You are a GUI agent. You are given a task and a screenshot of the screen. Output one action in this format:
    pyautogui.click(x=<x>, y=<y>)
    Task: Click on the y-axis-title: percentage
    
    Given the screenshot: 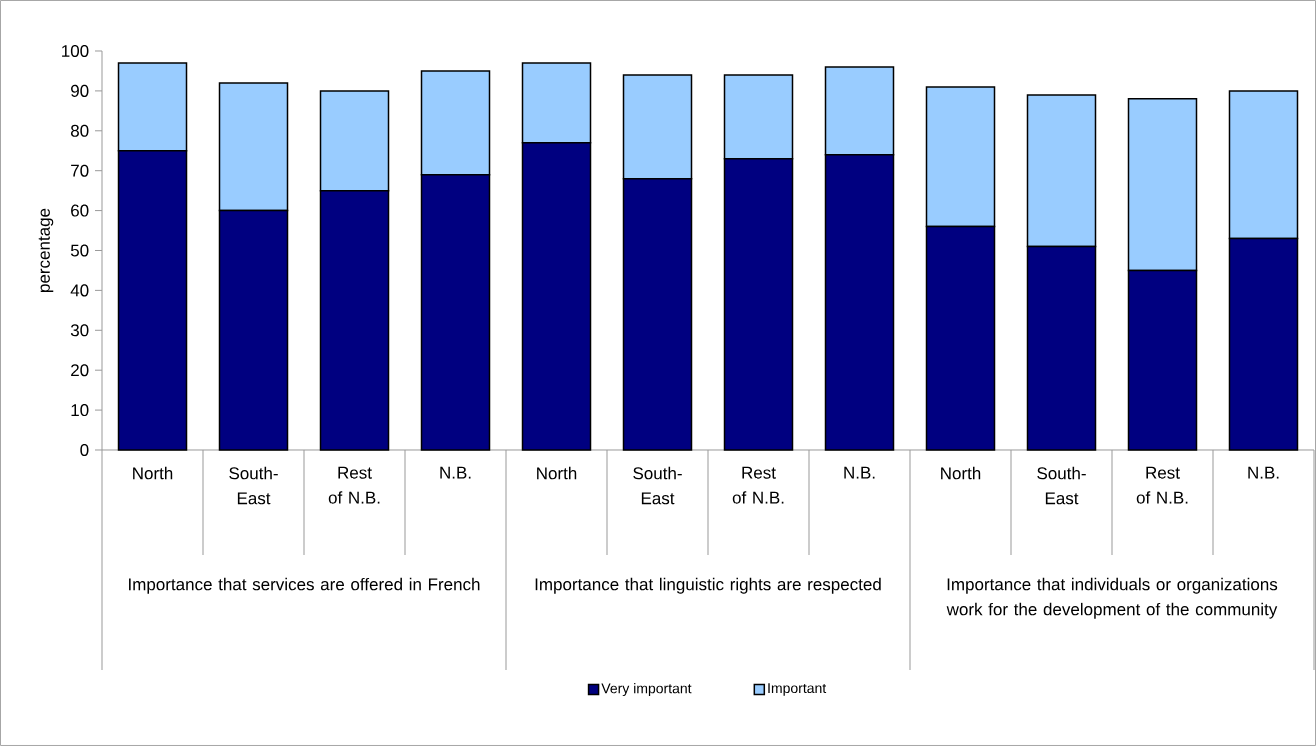 What is the action you would take?
    pyautogui.click(x=46, y=250)
    